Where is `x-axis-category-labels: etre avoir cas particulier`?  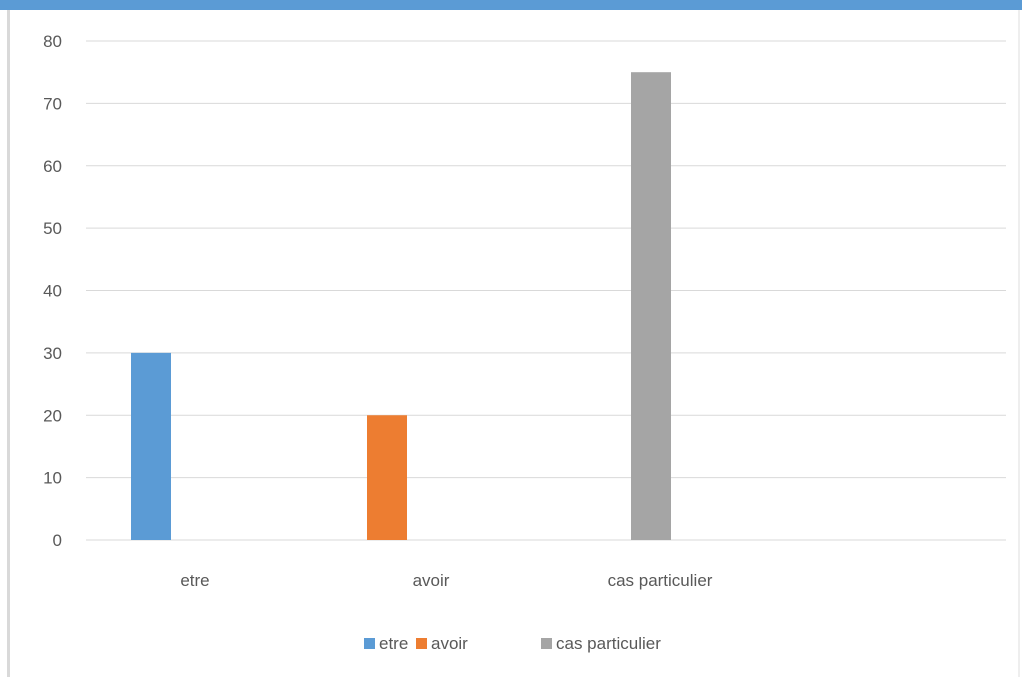 x-axis-category-labels: etre avoir cas particulier is located at coordinates (446, 580).